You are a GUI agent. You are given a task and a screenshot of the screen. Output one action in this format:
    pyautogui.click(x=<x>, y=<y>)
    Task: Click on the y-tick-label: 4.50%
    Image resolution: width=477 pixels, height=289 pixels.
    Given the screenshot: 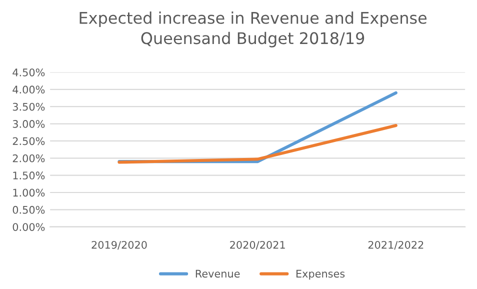 What is the action you would take?
    pyautogui.click(x=28, y=72)
    